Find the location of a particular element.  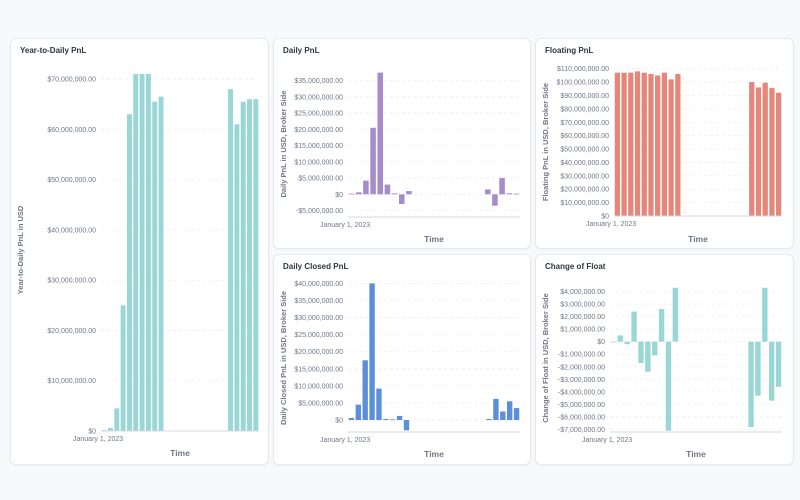

y-tick-label: $15,000,000.00 is located at coordinates (318, 369).